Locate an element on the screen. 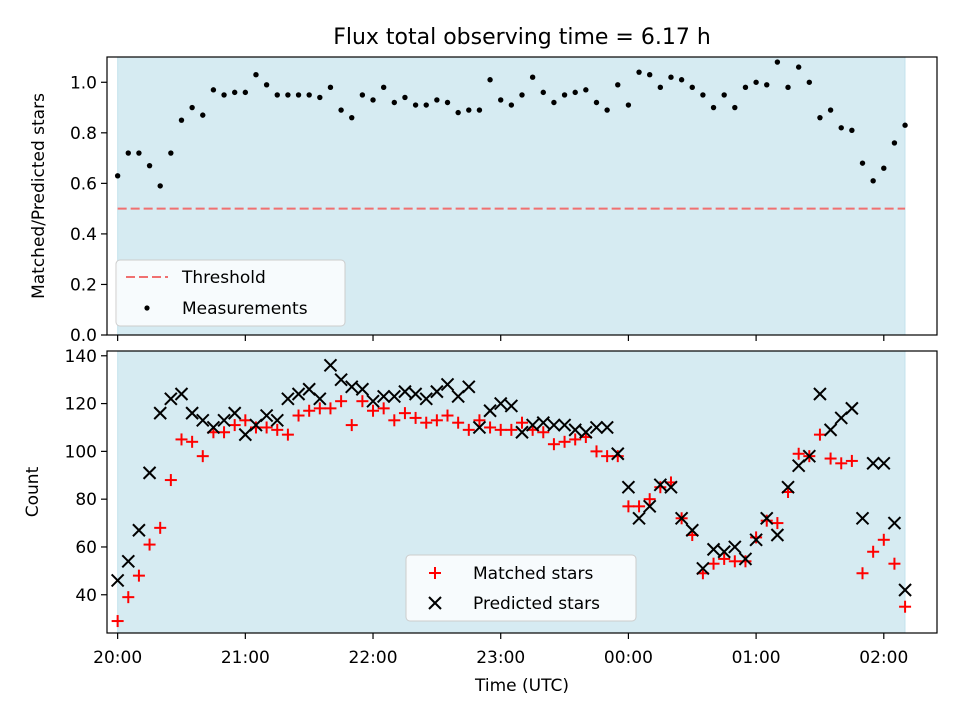 This screenshot has width=960, height=720. legend-matched-label: Matched stars is located at coordinates (533, 574).